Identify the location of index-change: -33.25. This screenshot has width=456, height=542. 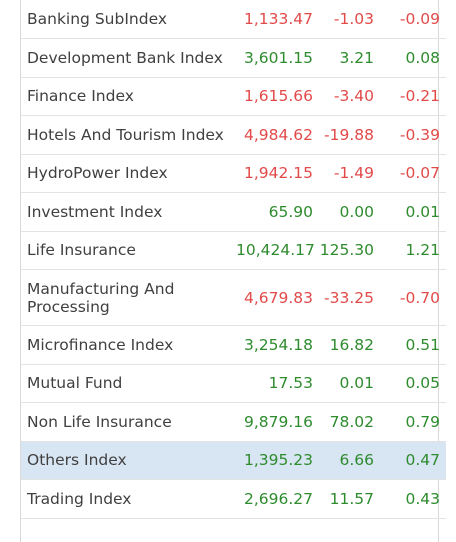
(343, 297).